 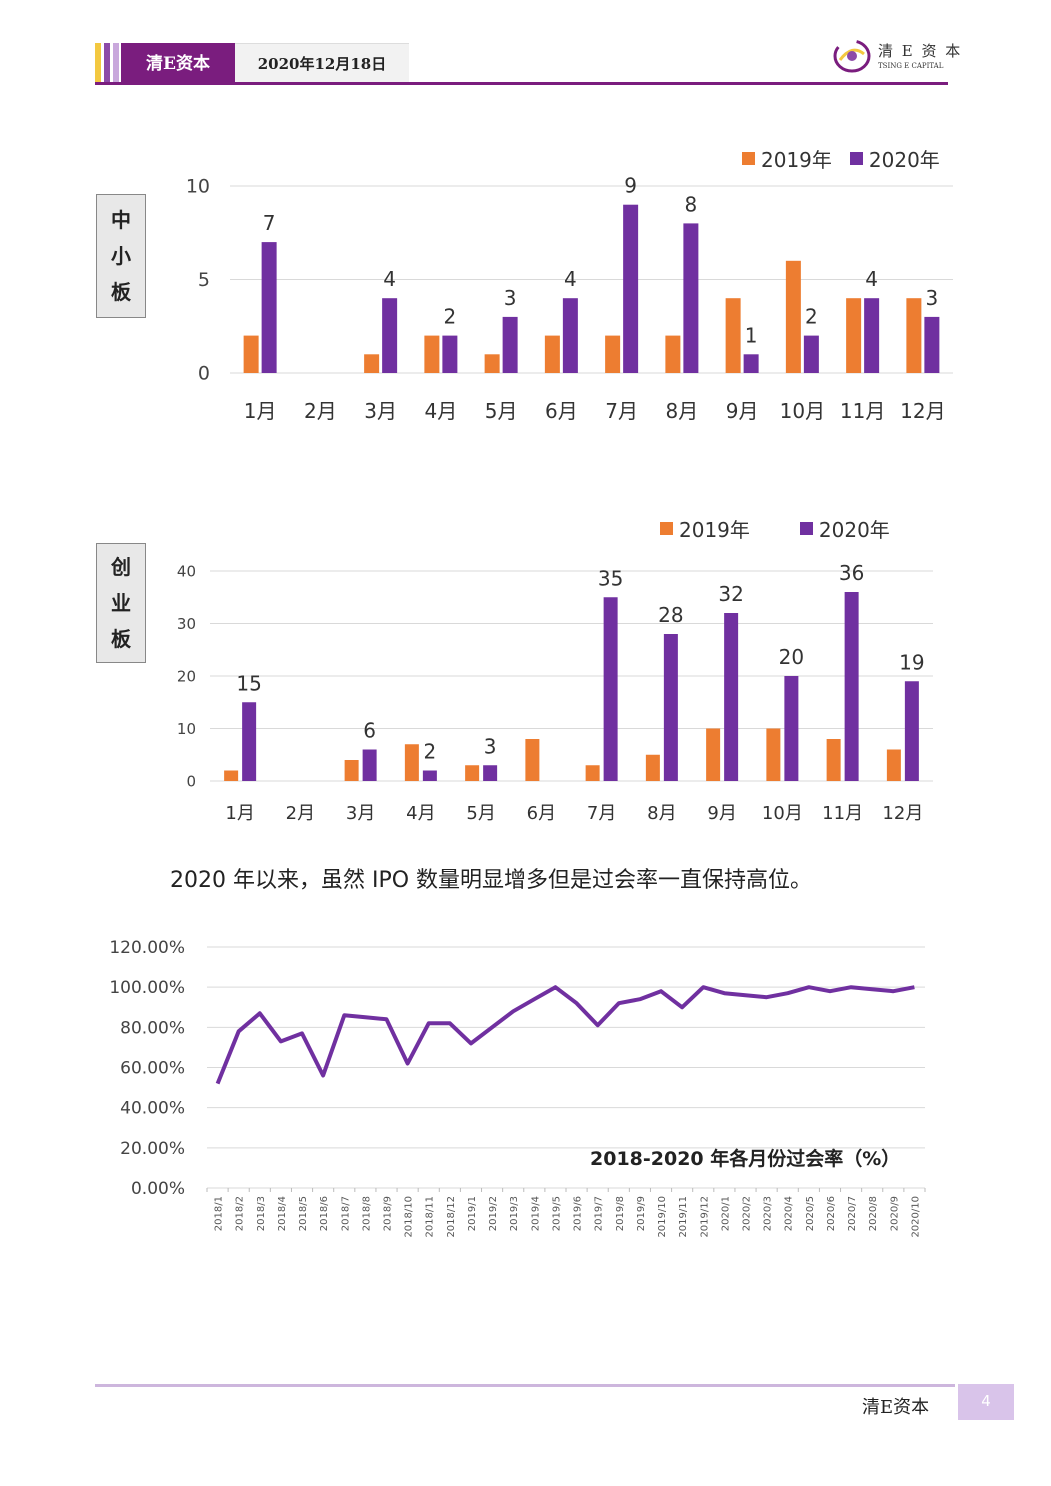 What do you see at coordinates (451, 1217) in the screenshot?
I see `x-tick-label: 2018/12` at bounding box center [451, 1217].